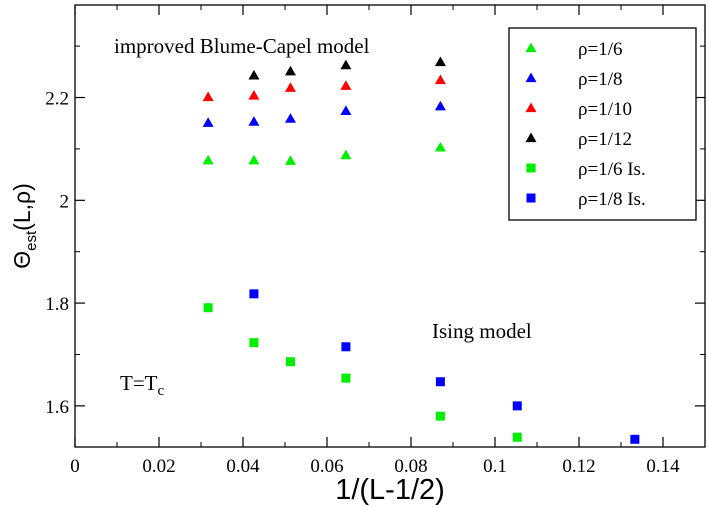 This screenshot has height=507, width=708. I want to click on legend-items: ρ=1/6 ρ=1/8 ρ=1/10 ρ=1/12 ρ=1/6 Is. ρ=1/8 Is., so click(585, 124).